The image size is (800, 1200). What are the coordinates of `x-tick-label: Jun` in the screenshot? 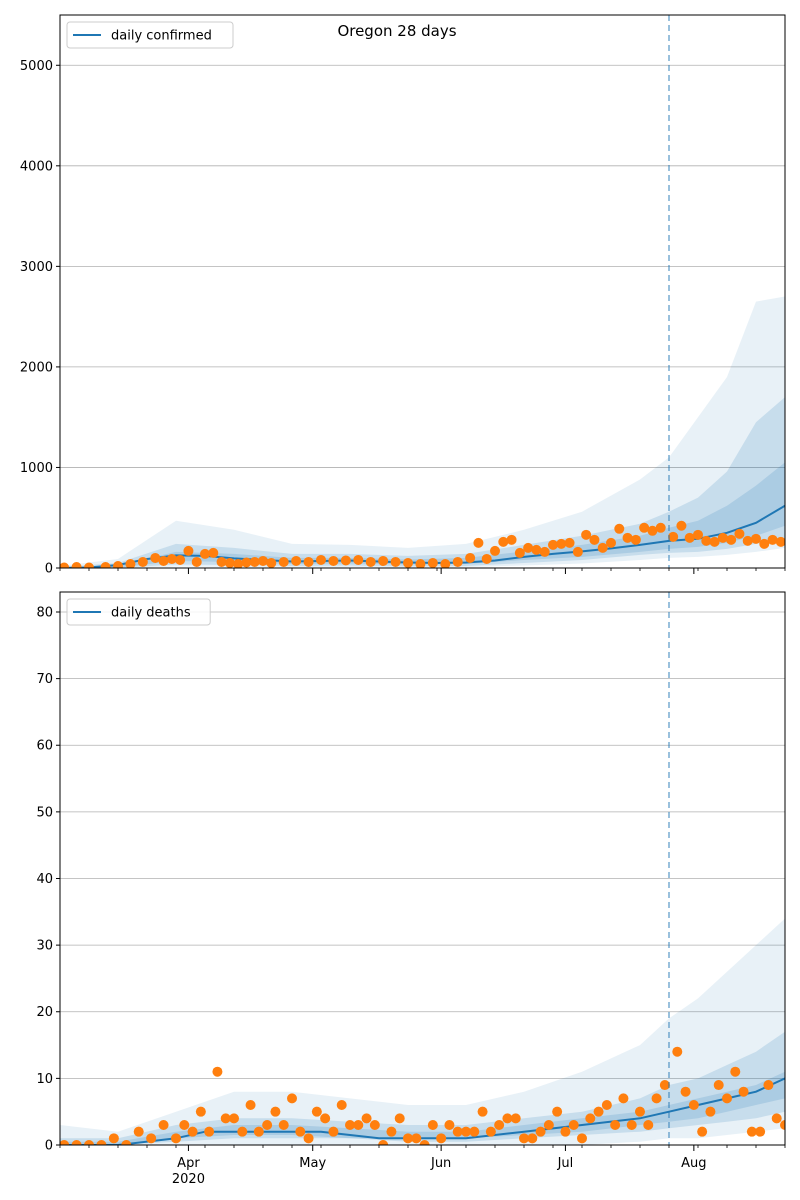 It's located at (440, 1163).